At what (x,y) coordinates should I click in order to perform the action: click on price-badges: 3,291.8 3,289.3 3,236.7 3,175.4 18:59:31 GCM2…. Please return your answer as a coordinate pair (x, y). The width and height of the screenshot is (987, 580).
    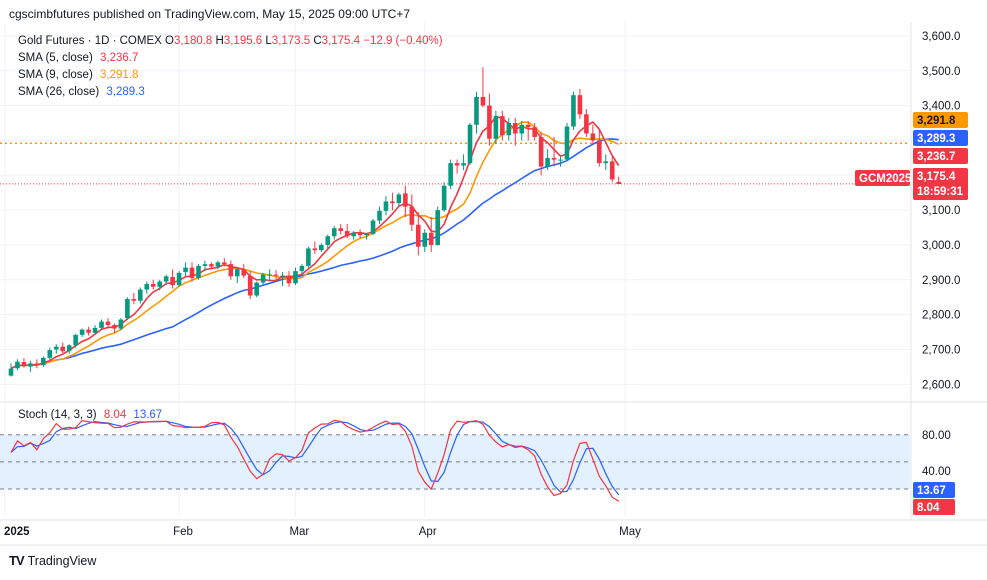
    Looking at the image, I should click on (911, 313).